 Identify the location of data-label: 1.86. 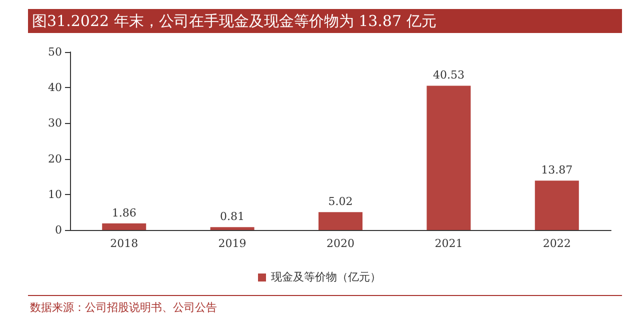
(124, 213).